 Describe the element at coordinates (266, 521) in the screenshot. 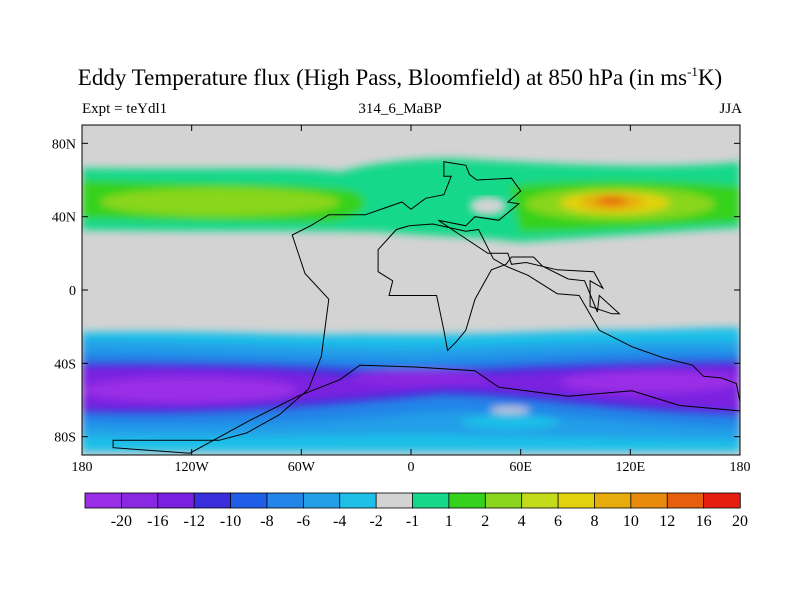

I see `colorbar-label: -8` at that location.